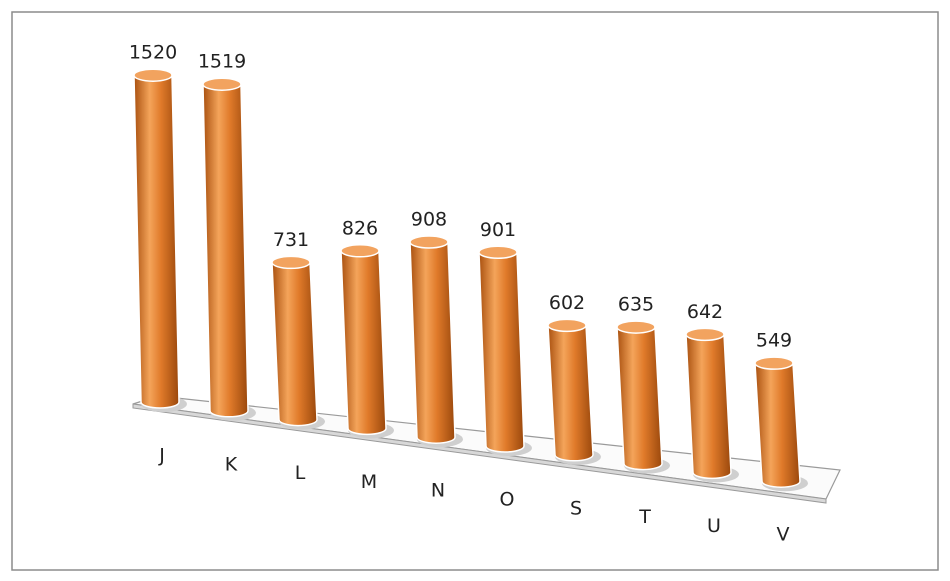 The width and height of the screenshot is (950, 581). Describe the element at coordinates (714, 526) in the screenshot. I see `x-tick-label: U` at that location.